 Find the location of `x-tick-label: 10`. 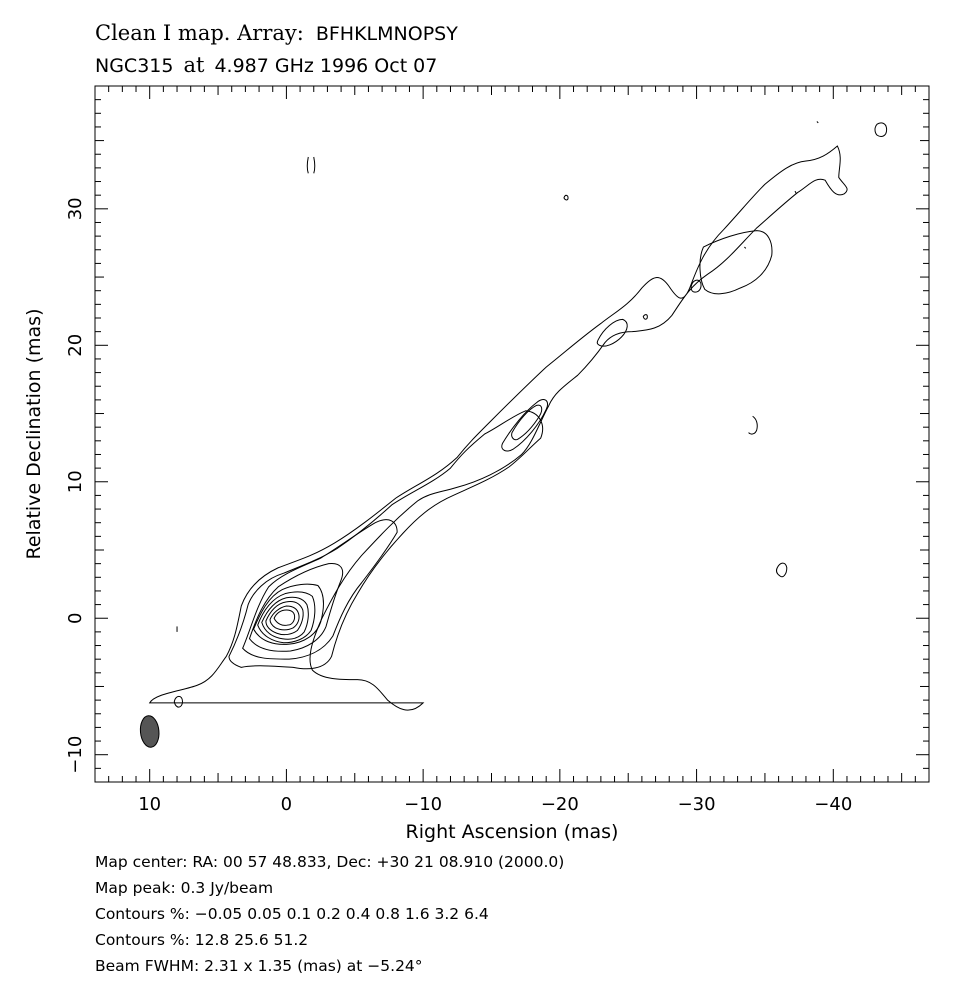

x-tick-label: 10 is located at coordinates (149, 804).